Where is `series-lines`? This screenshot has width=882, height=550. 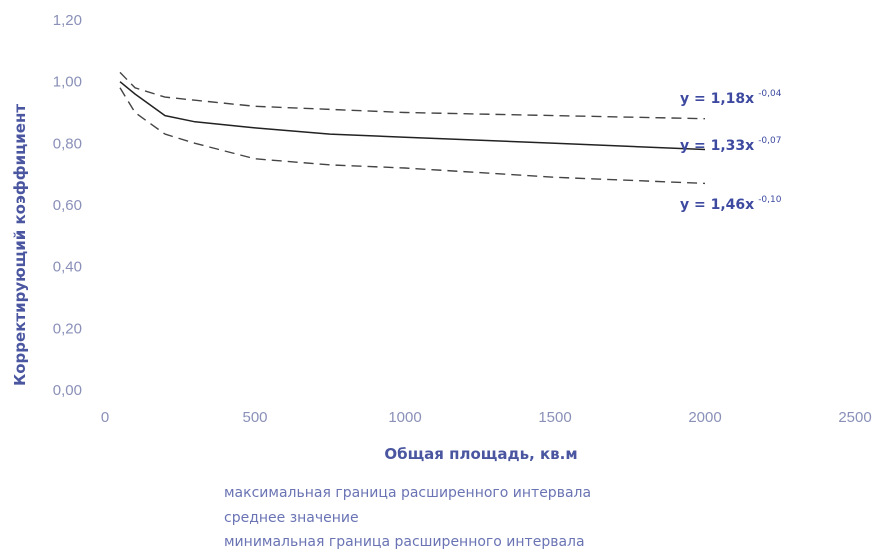
series-lines is located at coordinates (412, 128).